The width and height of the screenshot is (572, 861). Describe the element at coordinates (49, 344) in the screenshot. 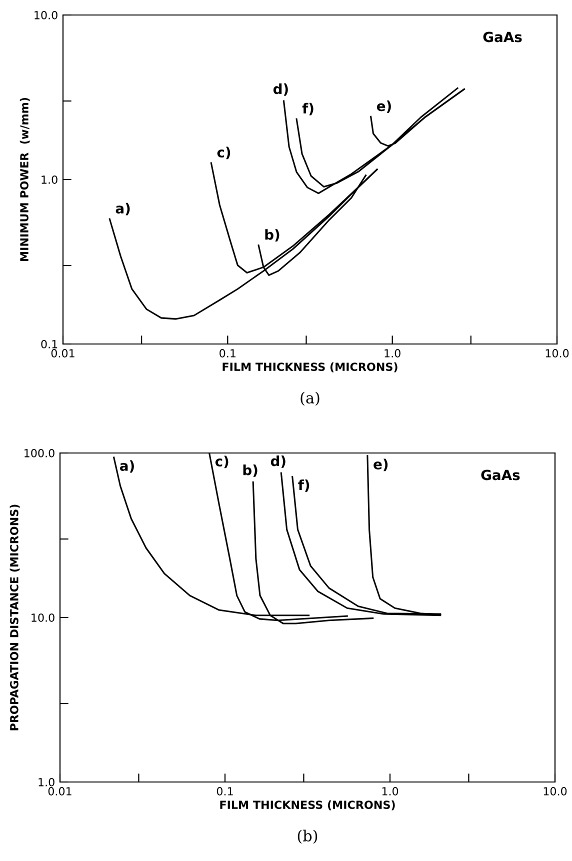

I see `y-tick-label: 0.1` at that location.